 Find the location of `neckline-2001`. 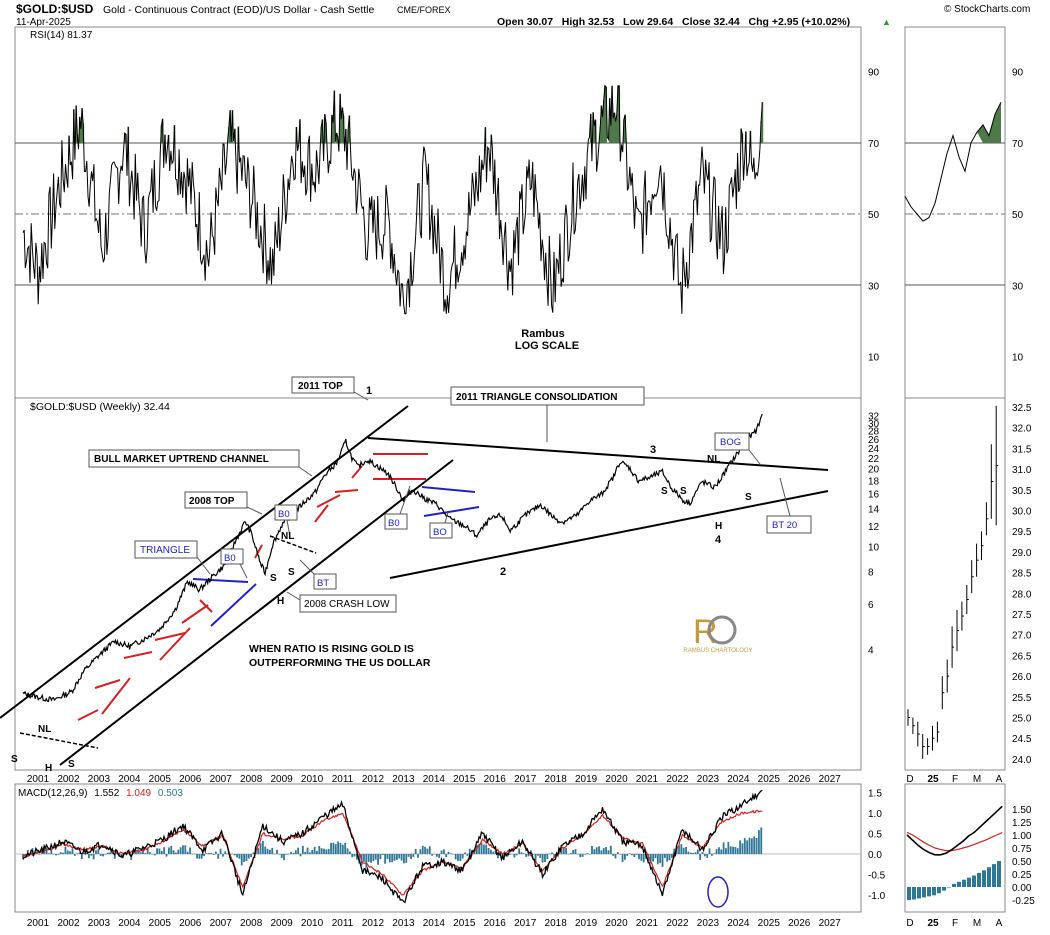

neckline-2001 is located at coordinates (59, 740).